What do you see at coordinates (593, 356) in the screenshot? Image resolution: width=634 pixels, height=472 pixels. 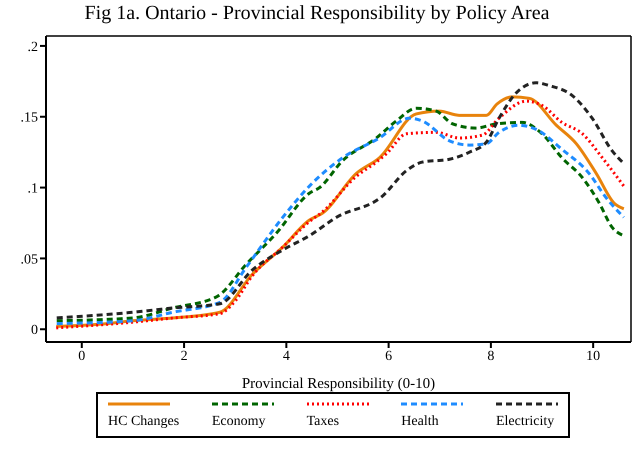 I see `x-tick-label: 10` at bounding box center [593, 356].